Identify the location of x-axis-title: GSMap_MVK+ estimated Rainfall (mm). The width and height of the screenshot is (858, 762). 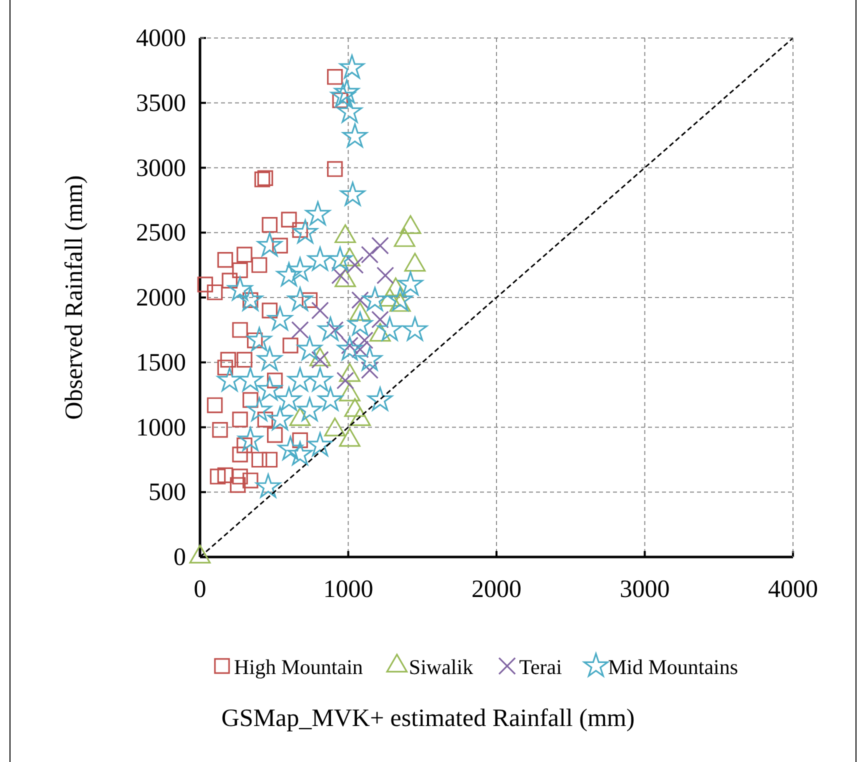
(428, 718).